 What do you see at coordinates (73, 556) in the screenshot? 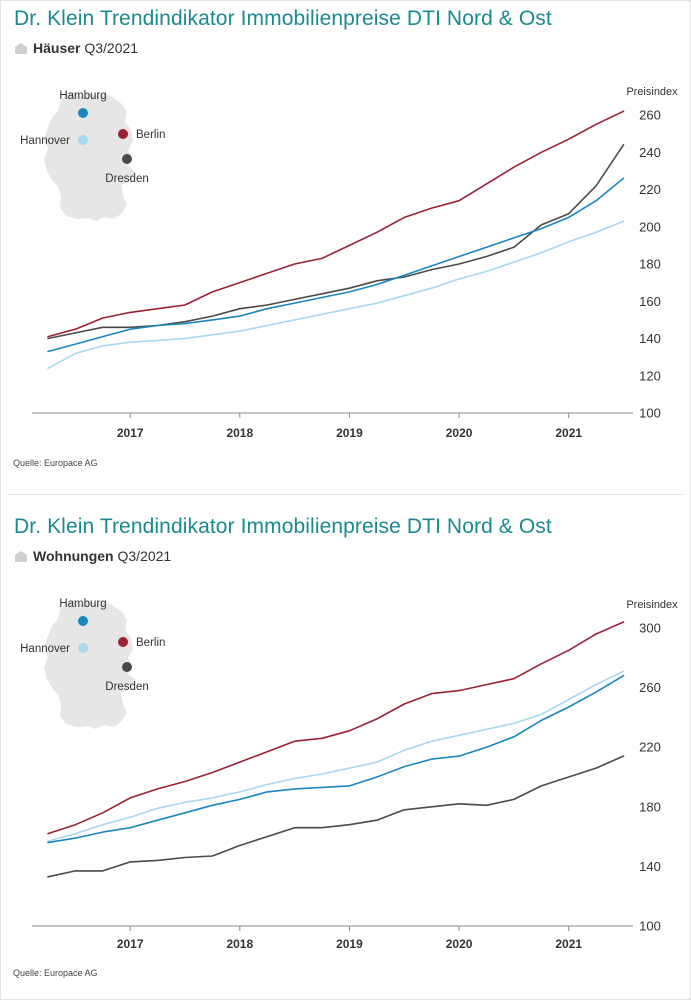
I see `category-label: Wohnungen` at bounding box center [73, 556].